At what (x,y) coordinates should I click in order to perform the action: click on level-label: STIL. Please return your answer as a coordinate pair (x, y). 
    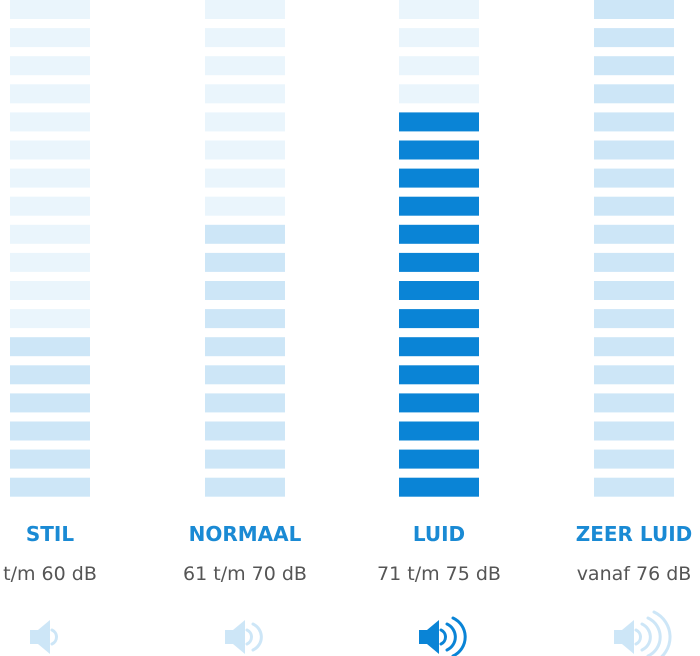
    Looking at the image, I should click on (50, 534).